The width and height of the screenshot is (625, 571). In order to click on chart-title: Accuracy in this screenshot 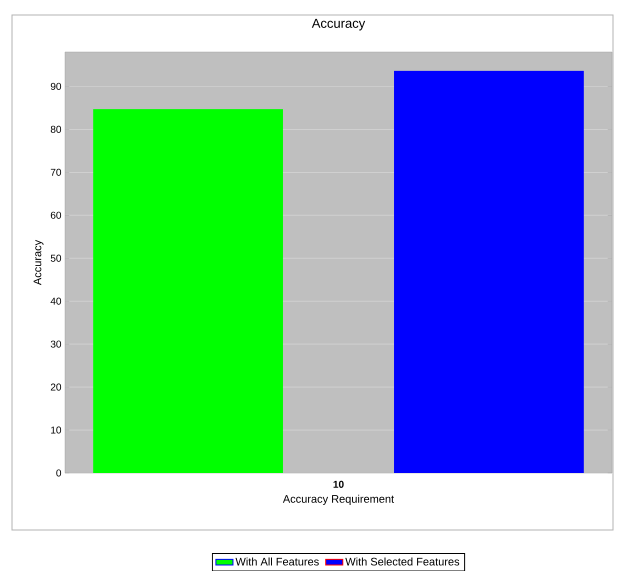, I will do `click(339, 24)`.